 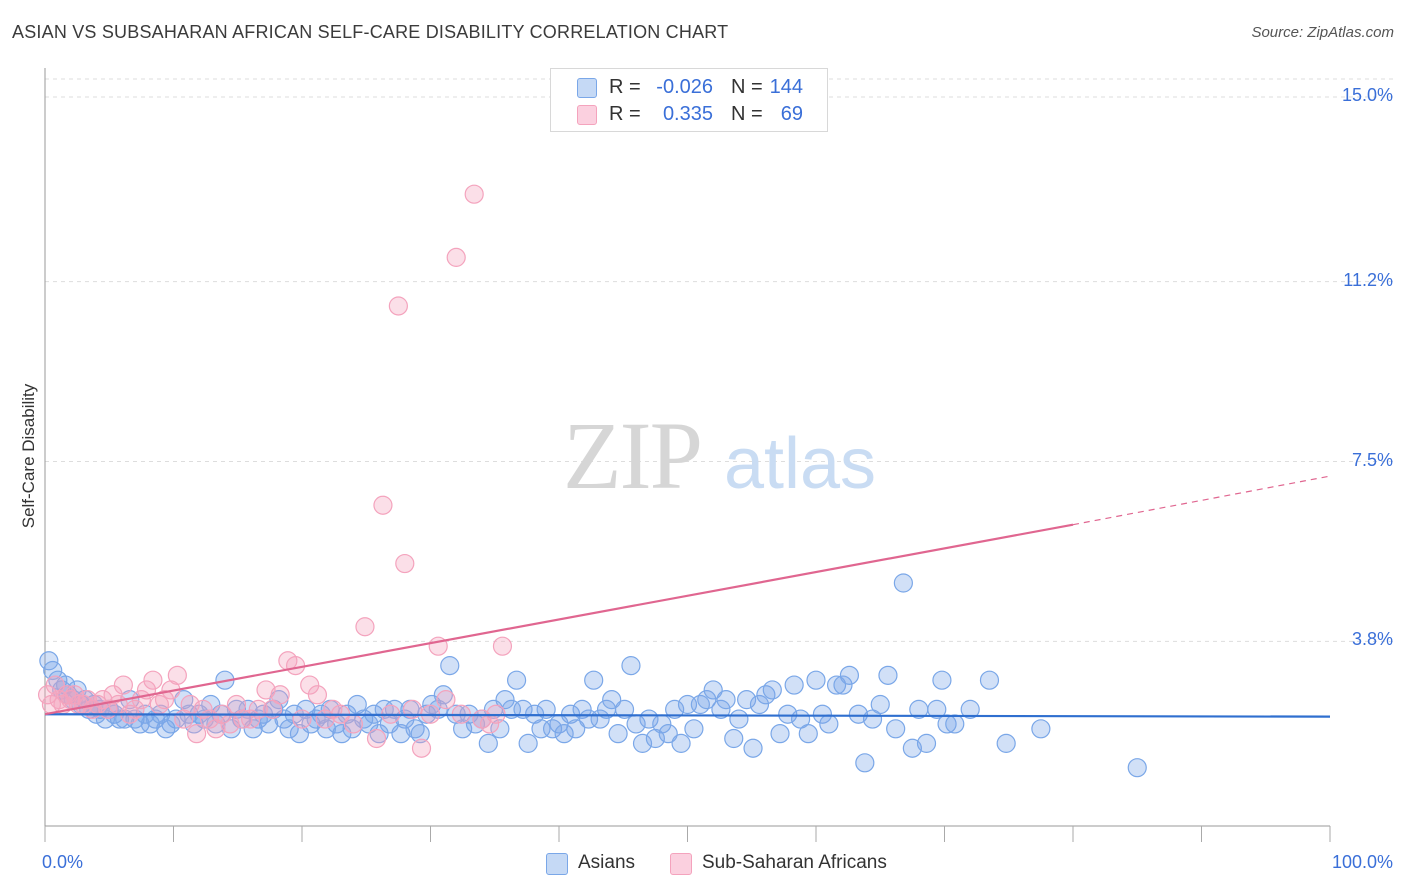 I want to click on y-tick-label: 11.2%, so click(x=1368, y=279).